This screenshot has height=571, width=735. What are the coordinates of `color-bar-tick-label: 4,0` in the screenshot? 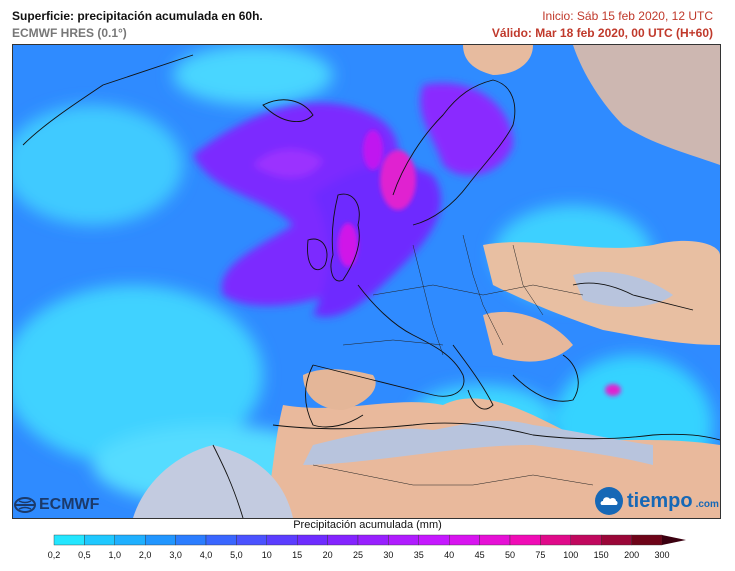 It's located at (206, 555).